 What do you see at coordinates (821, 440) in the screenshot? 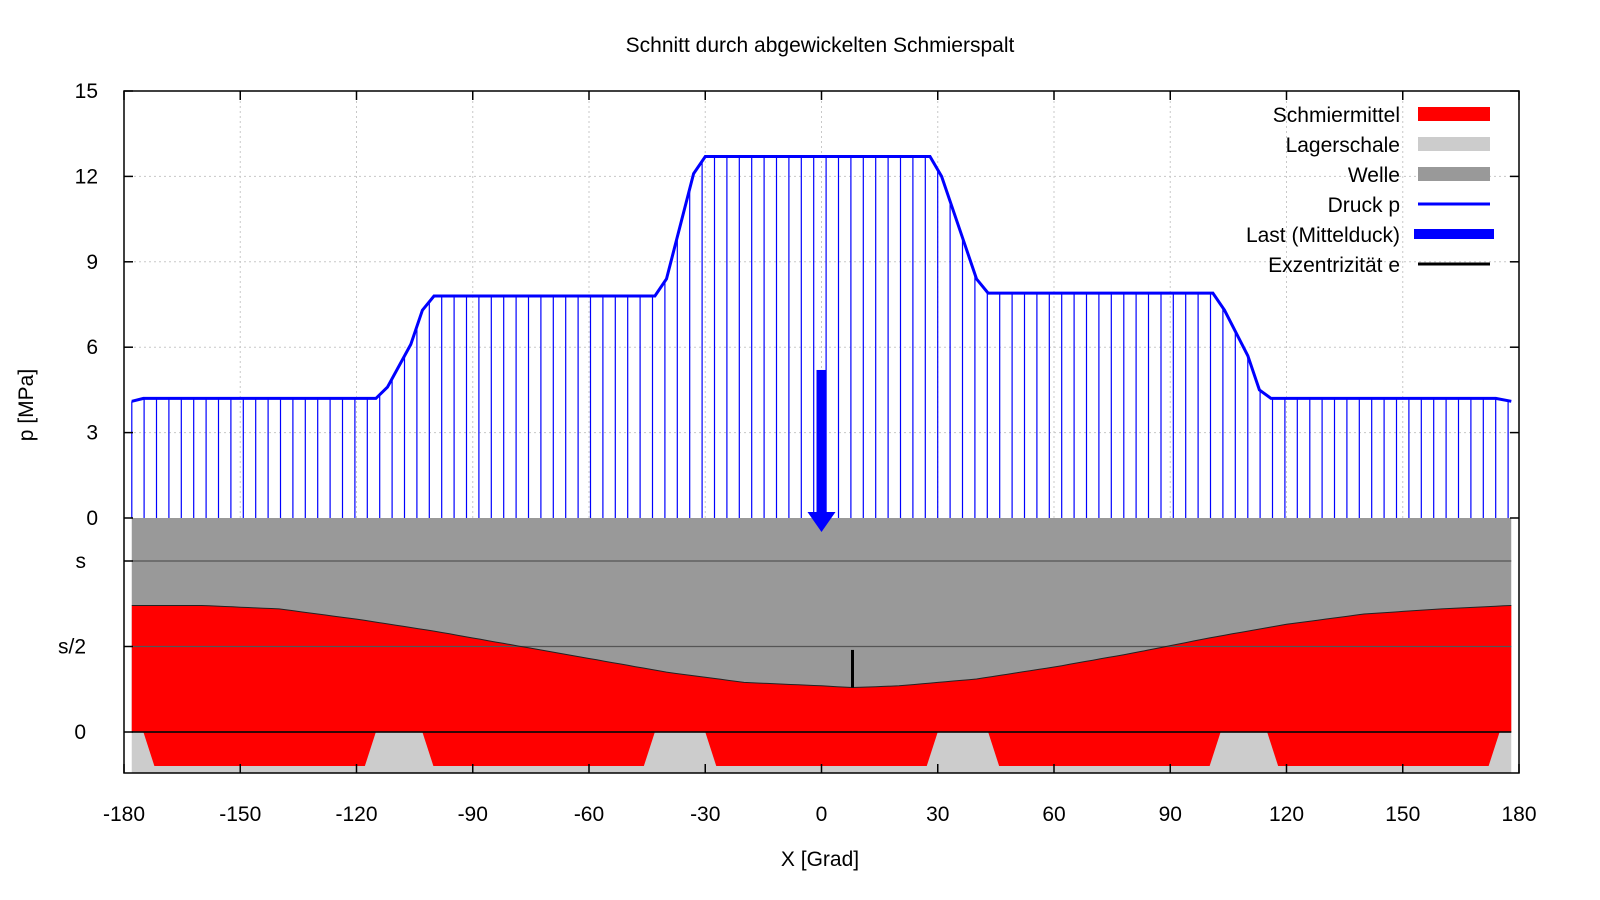
I see `last-arrow-shaft` at bounding box center [821, 440].